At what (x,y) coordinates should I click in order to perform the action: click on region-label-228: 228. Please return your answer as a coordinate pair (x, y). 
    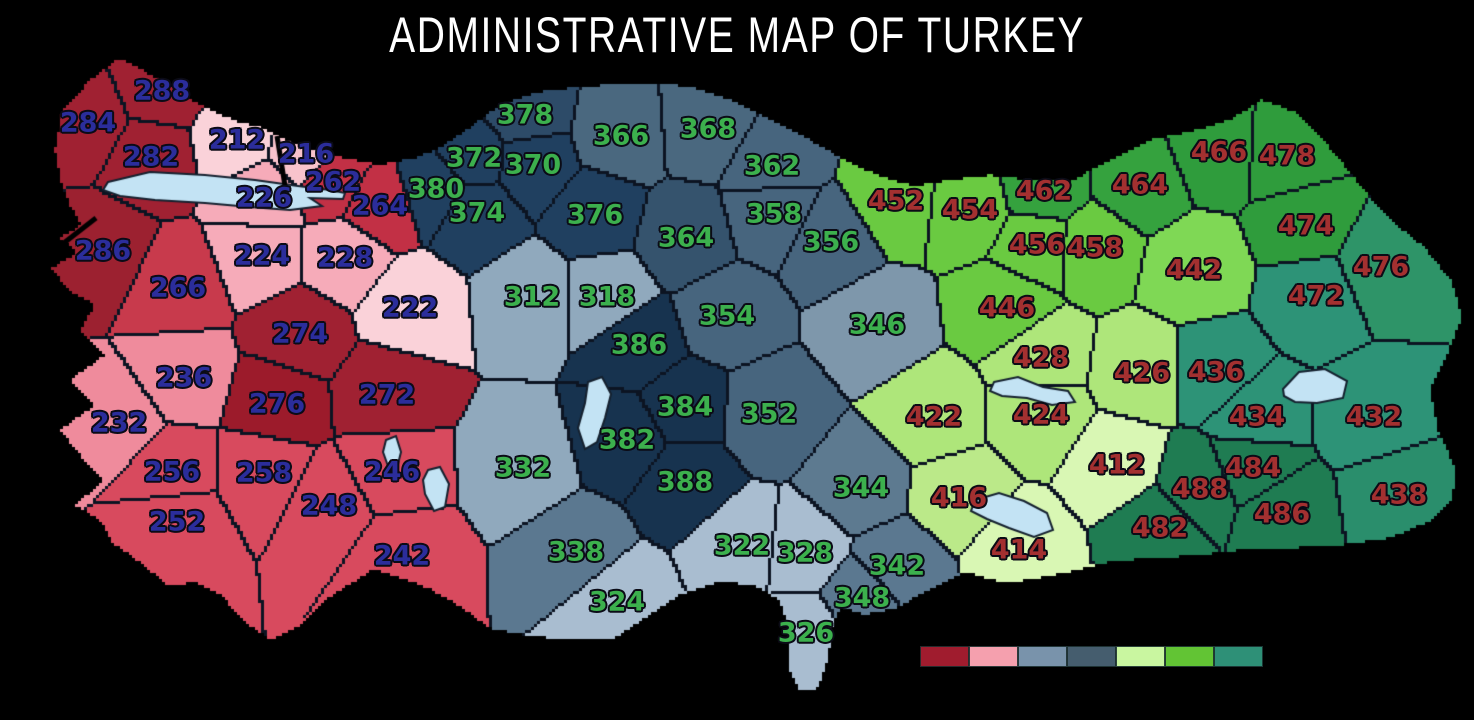
    Looking at the image, I should click on (345, 258).